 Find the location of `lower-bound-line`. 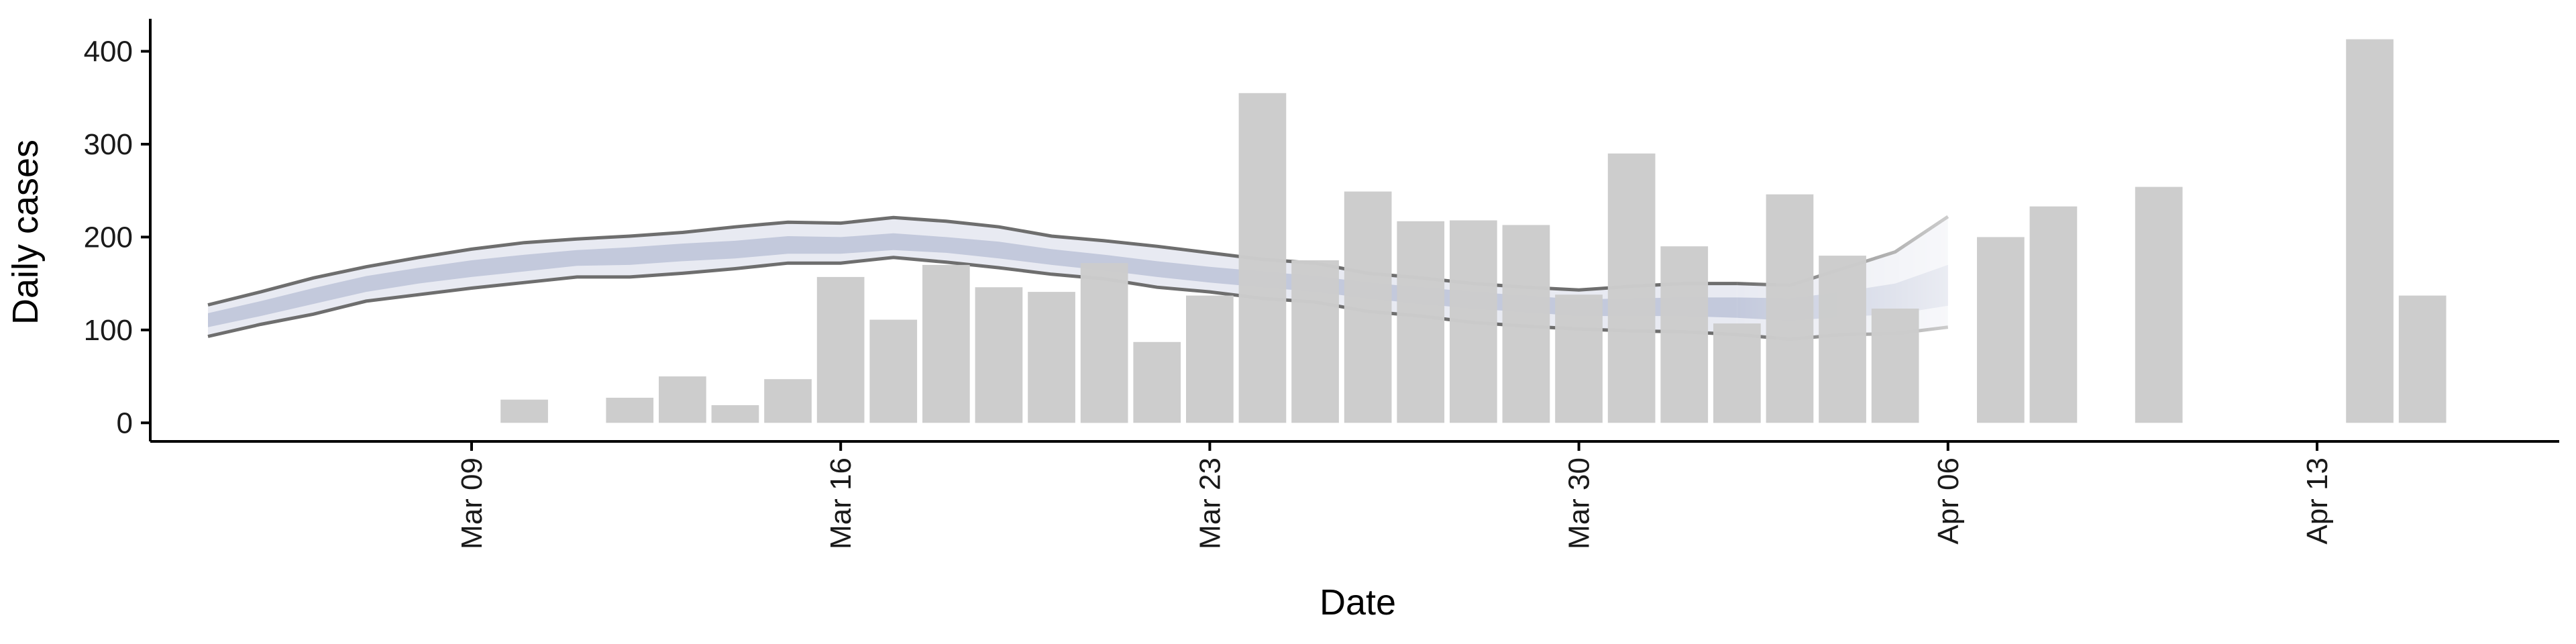

lower-bound-line is located at coordinates (1078, 298).